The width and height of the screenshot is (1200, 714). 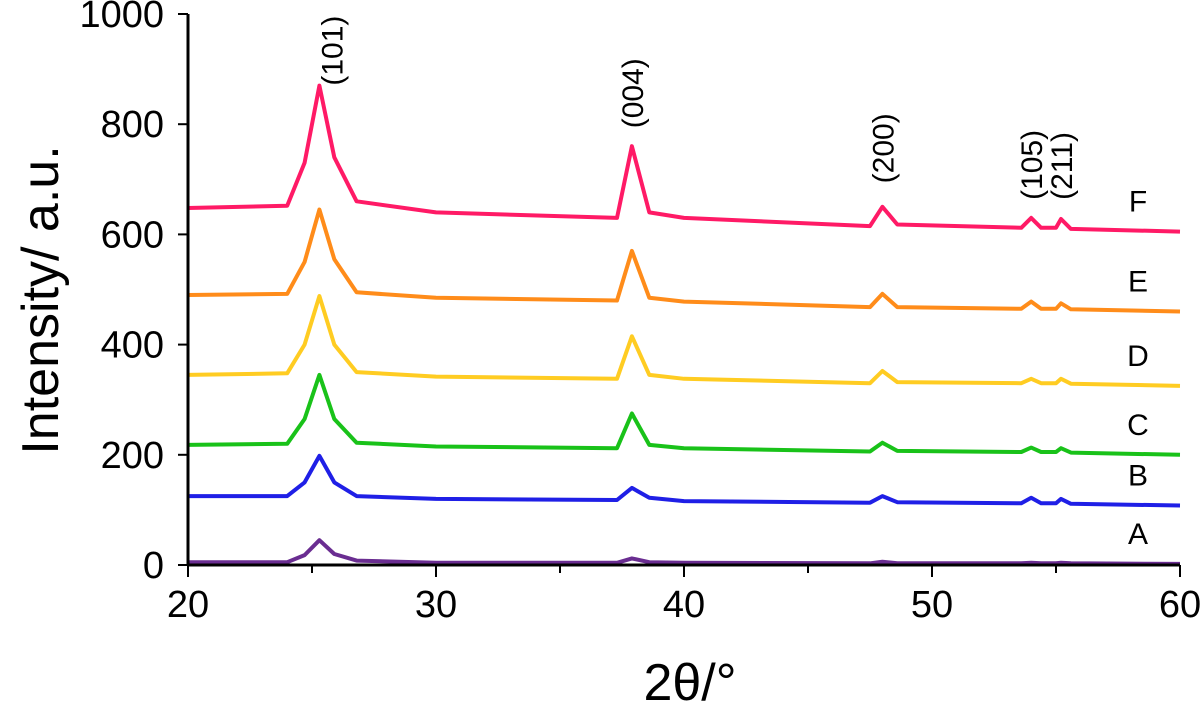 What do you see at coordinates (153, 566) in the screenshot?
I see `y-tick-label: 0` at bounding box center [153, 566].